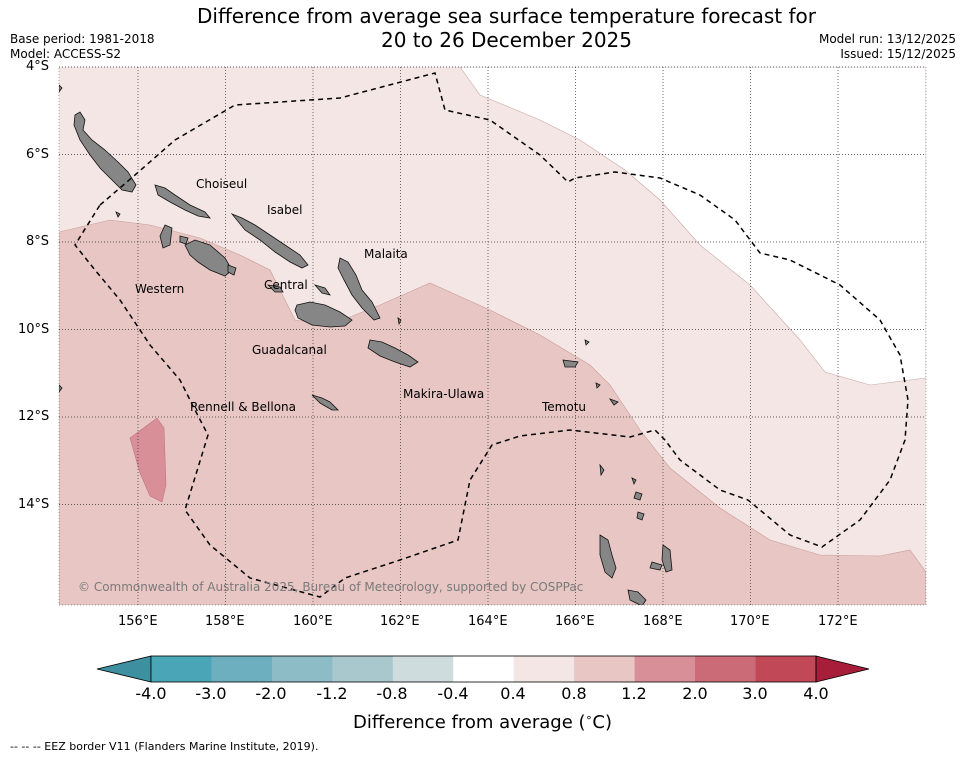 The image size is (965, 758). I want to click on model-name: Model: ACCESS-S2, so click(66, 54).